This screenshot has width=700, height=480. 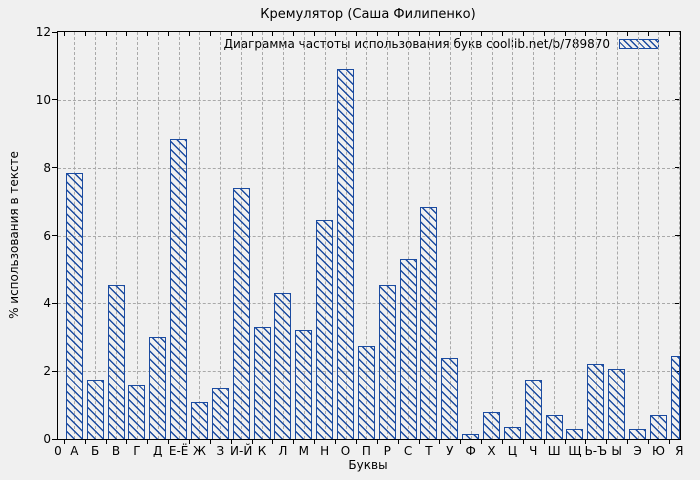 I want to click on x-tick-label-Э: Э, so click(x=637, y=451).